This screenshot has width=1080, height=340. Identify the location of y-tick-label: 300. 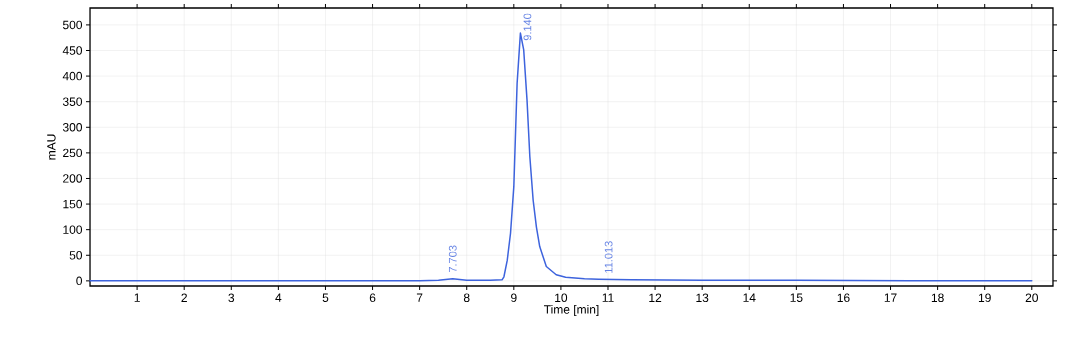
(72, 127).